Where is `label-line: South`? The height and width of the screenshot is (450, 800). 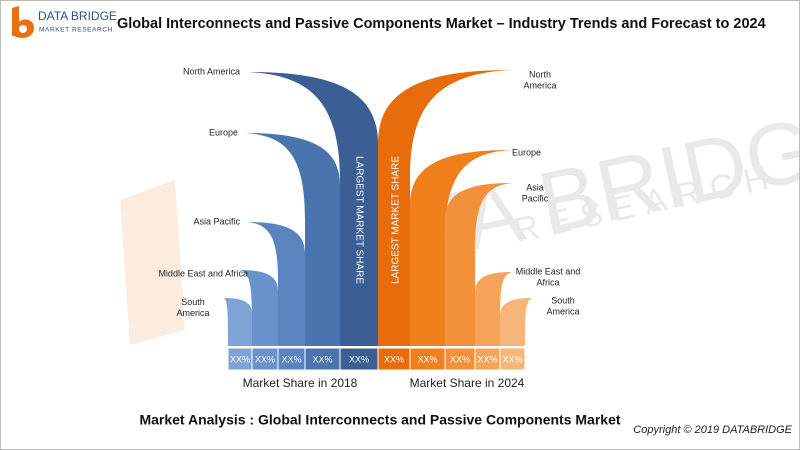
label-line: South is located at coordinates (193, 302).